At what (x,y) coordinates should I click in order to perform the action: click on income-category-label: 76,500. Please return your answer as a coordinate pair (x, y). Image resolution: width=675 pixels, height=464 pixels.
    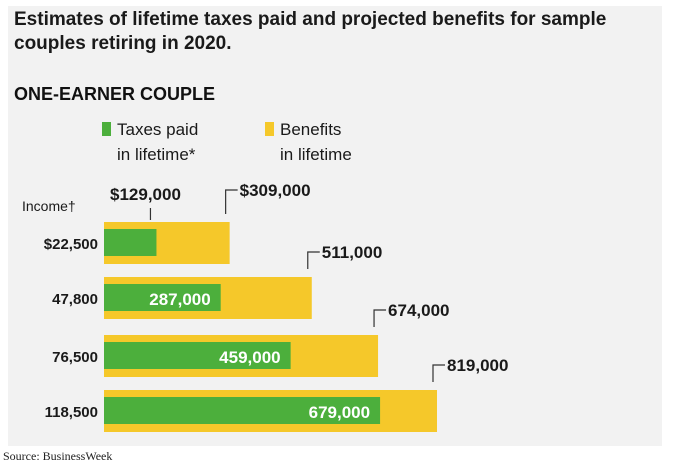
    Looking at the image, I should click on (75, 357).